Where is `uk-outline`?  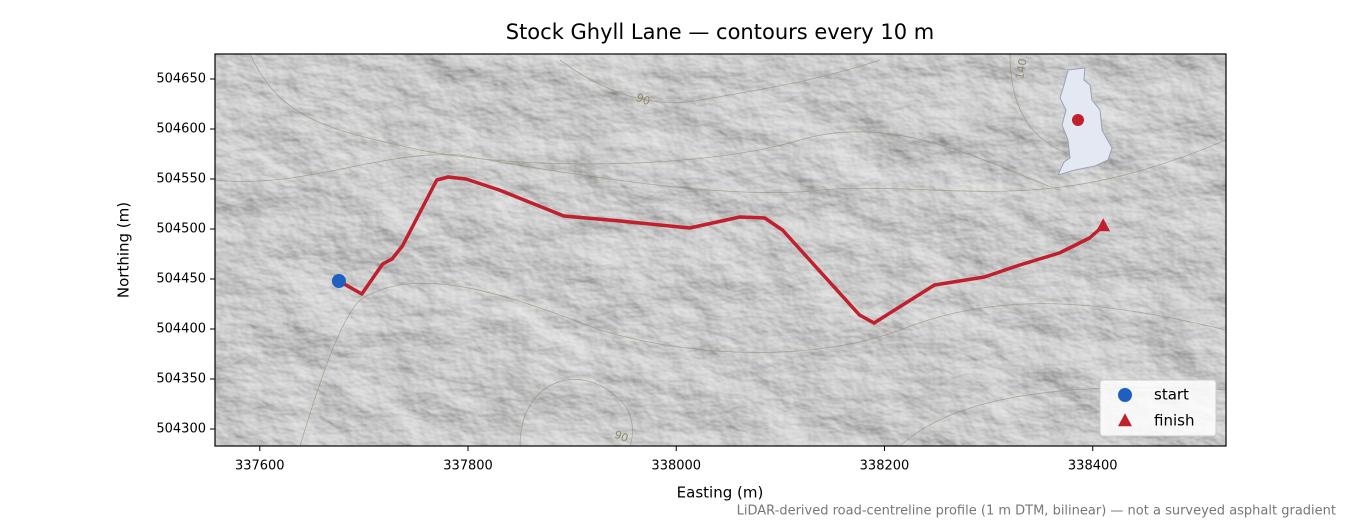 uk-outline is located at coordinates (1085, 121).